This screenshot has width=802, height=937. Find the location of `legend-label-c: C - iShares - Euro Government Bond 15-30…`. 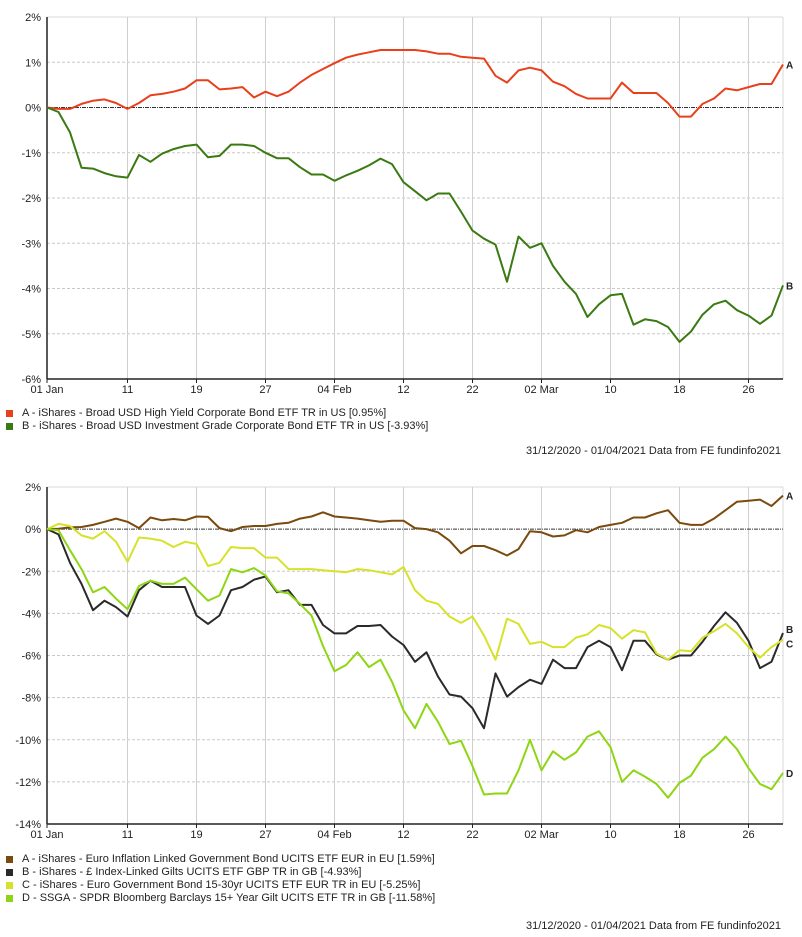

legend-label-c: C - iShares - Euro Government Bond 15-30… is located at coordinates (221, 885).